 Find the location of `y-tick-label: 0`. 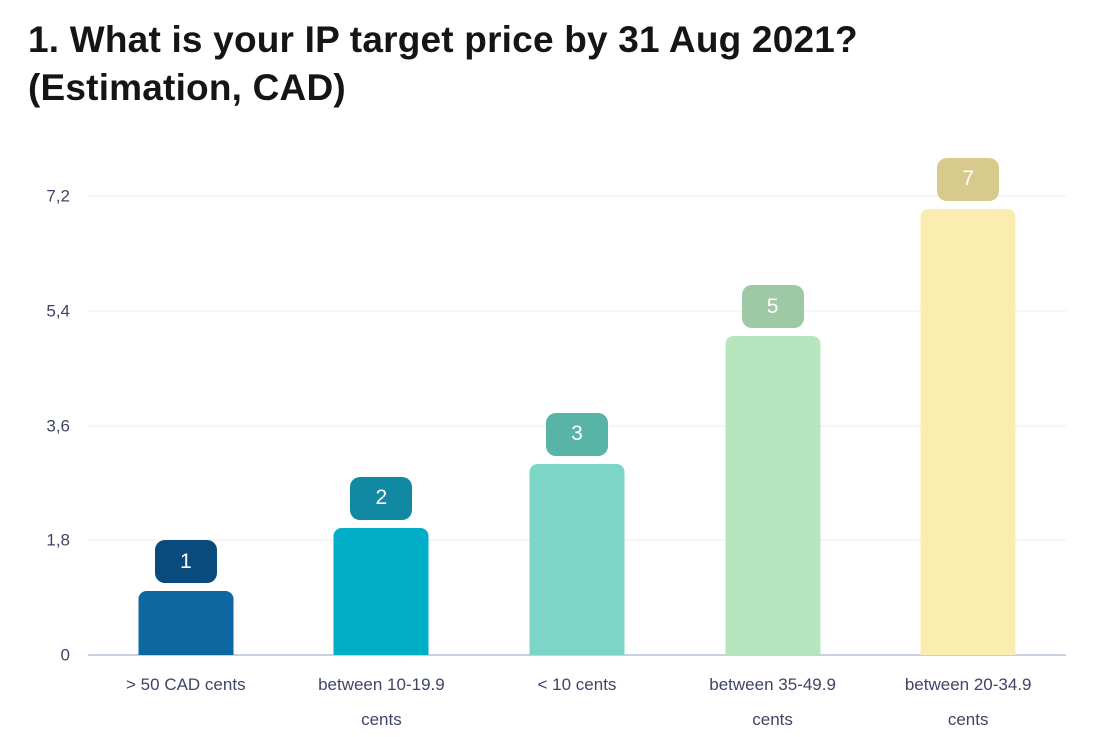

y-tick-label: 0 is located at coordinates (65, 655).